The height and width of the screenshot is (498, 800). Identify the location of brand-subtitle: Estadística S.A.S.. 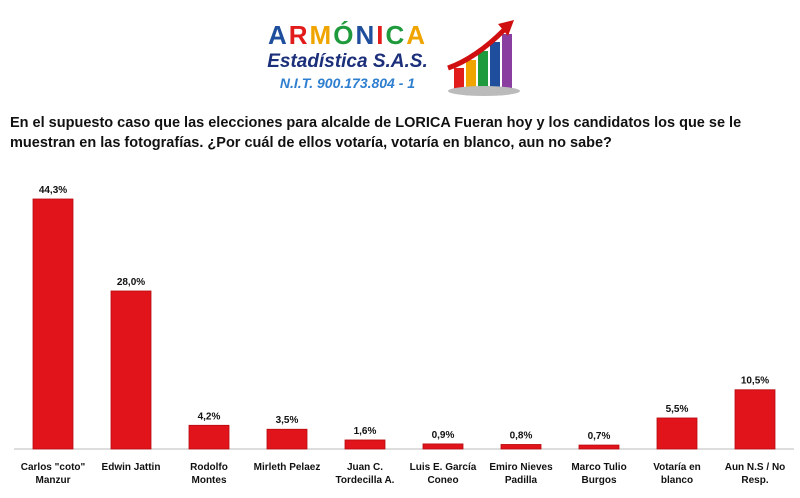
(347, 61).